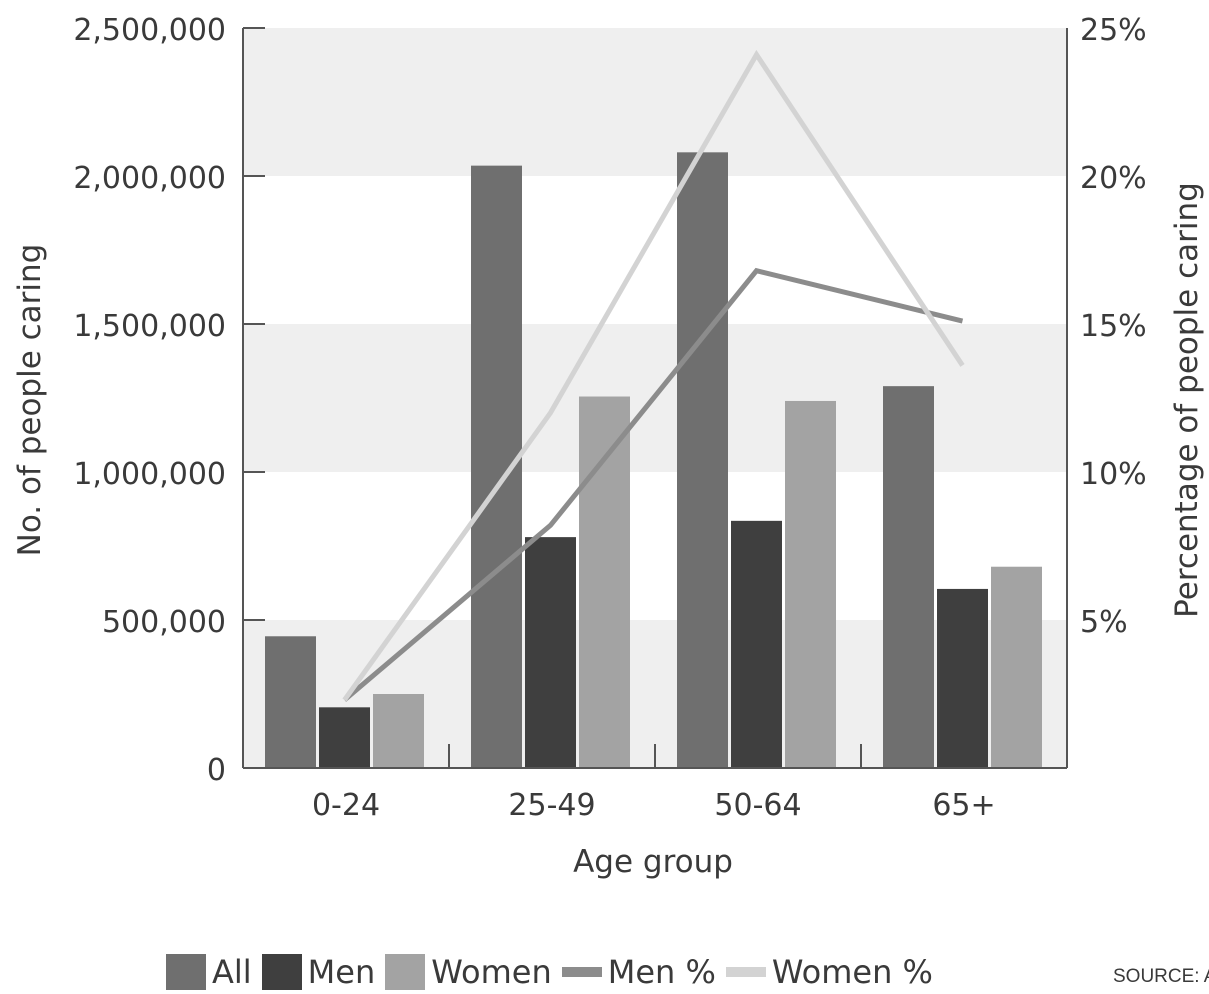 This screenshot has width=1209, height=994. I want to click on y-tick-label: 1,500,000, so click(149, 326).